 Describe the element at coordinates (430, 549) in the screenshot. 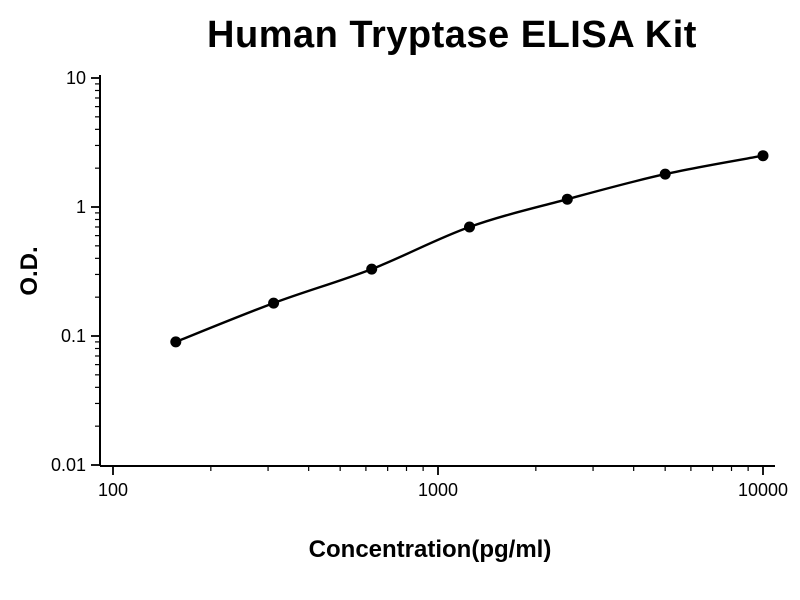

I see `x-axis-label: Concentration(pg/ml)` at that location.